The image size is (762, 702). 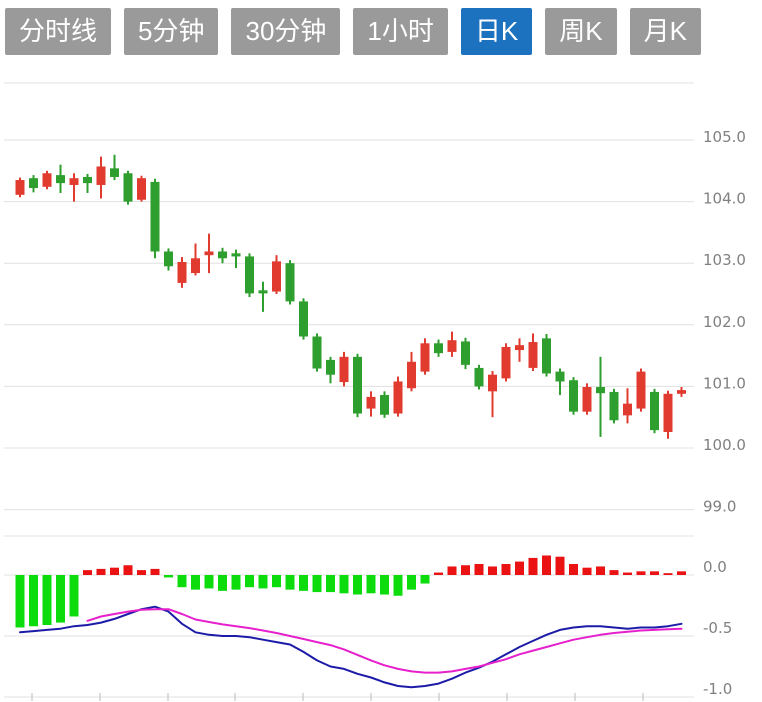 What do you see at coordinates (400, 31) in the screenshot?
I see `tab-period-3: 1小时` at bounding box center [400, 31].